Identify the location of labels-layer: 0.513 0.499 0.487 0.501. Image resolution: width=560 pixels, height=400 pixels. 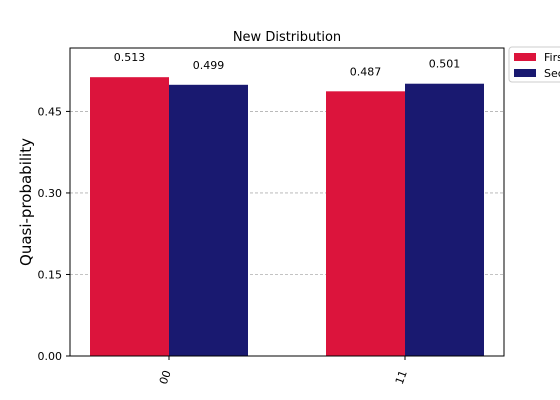
(287, 64).